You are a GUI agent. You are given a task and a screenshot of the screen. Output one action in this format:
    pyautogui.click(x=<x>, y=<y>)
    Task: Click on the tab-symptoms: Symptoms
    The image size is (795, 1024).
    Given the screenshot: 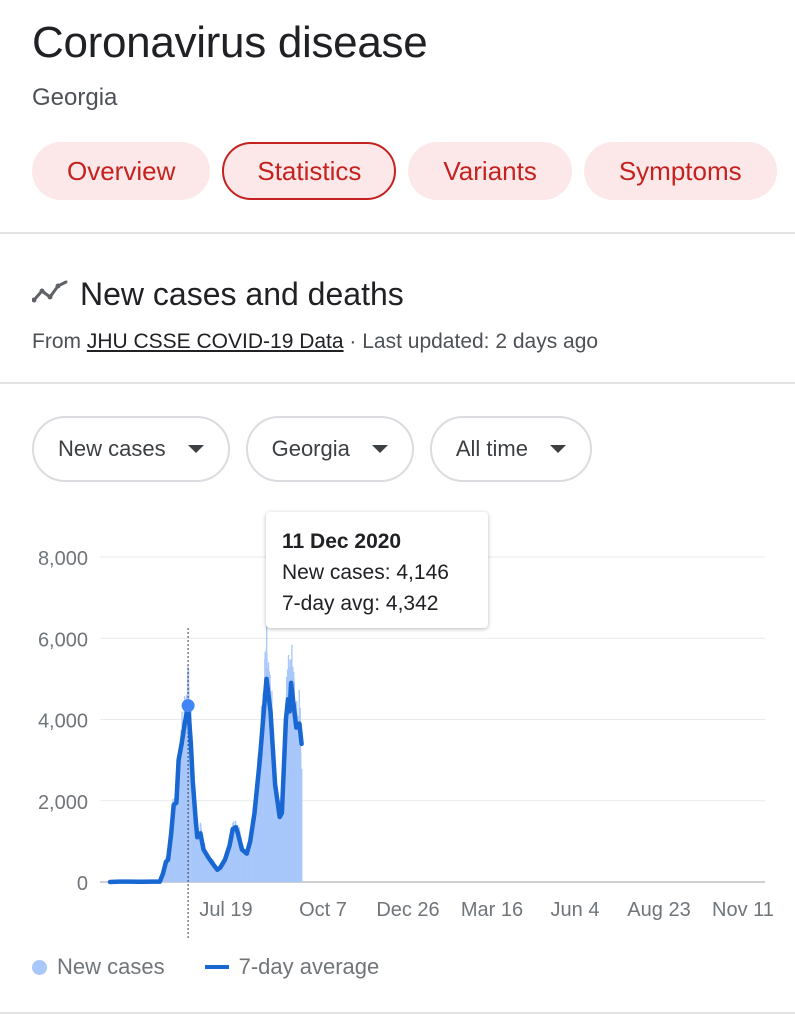 What is the action you would take?
    pyautogui.click(x=680, y=171)
    